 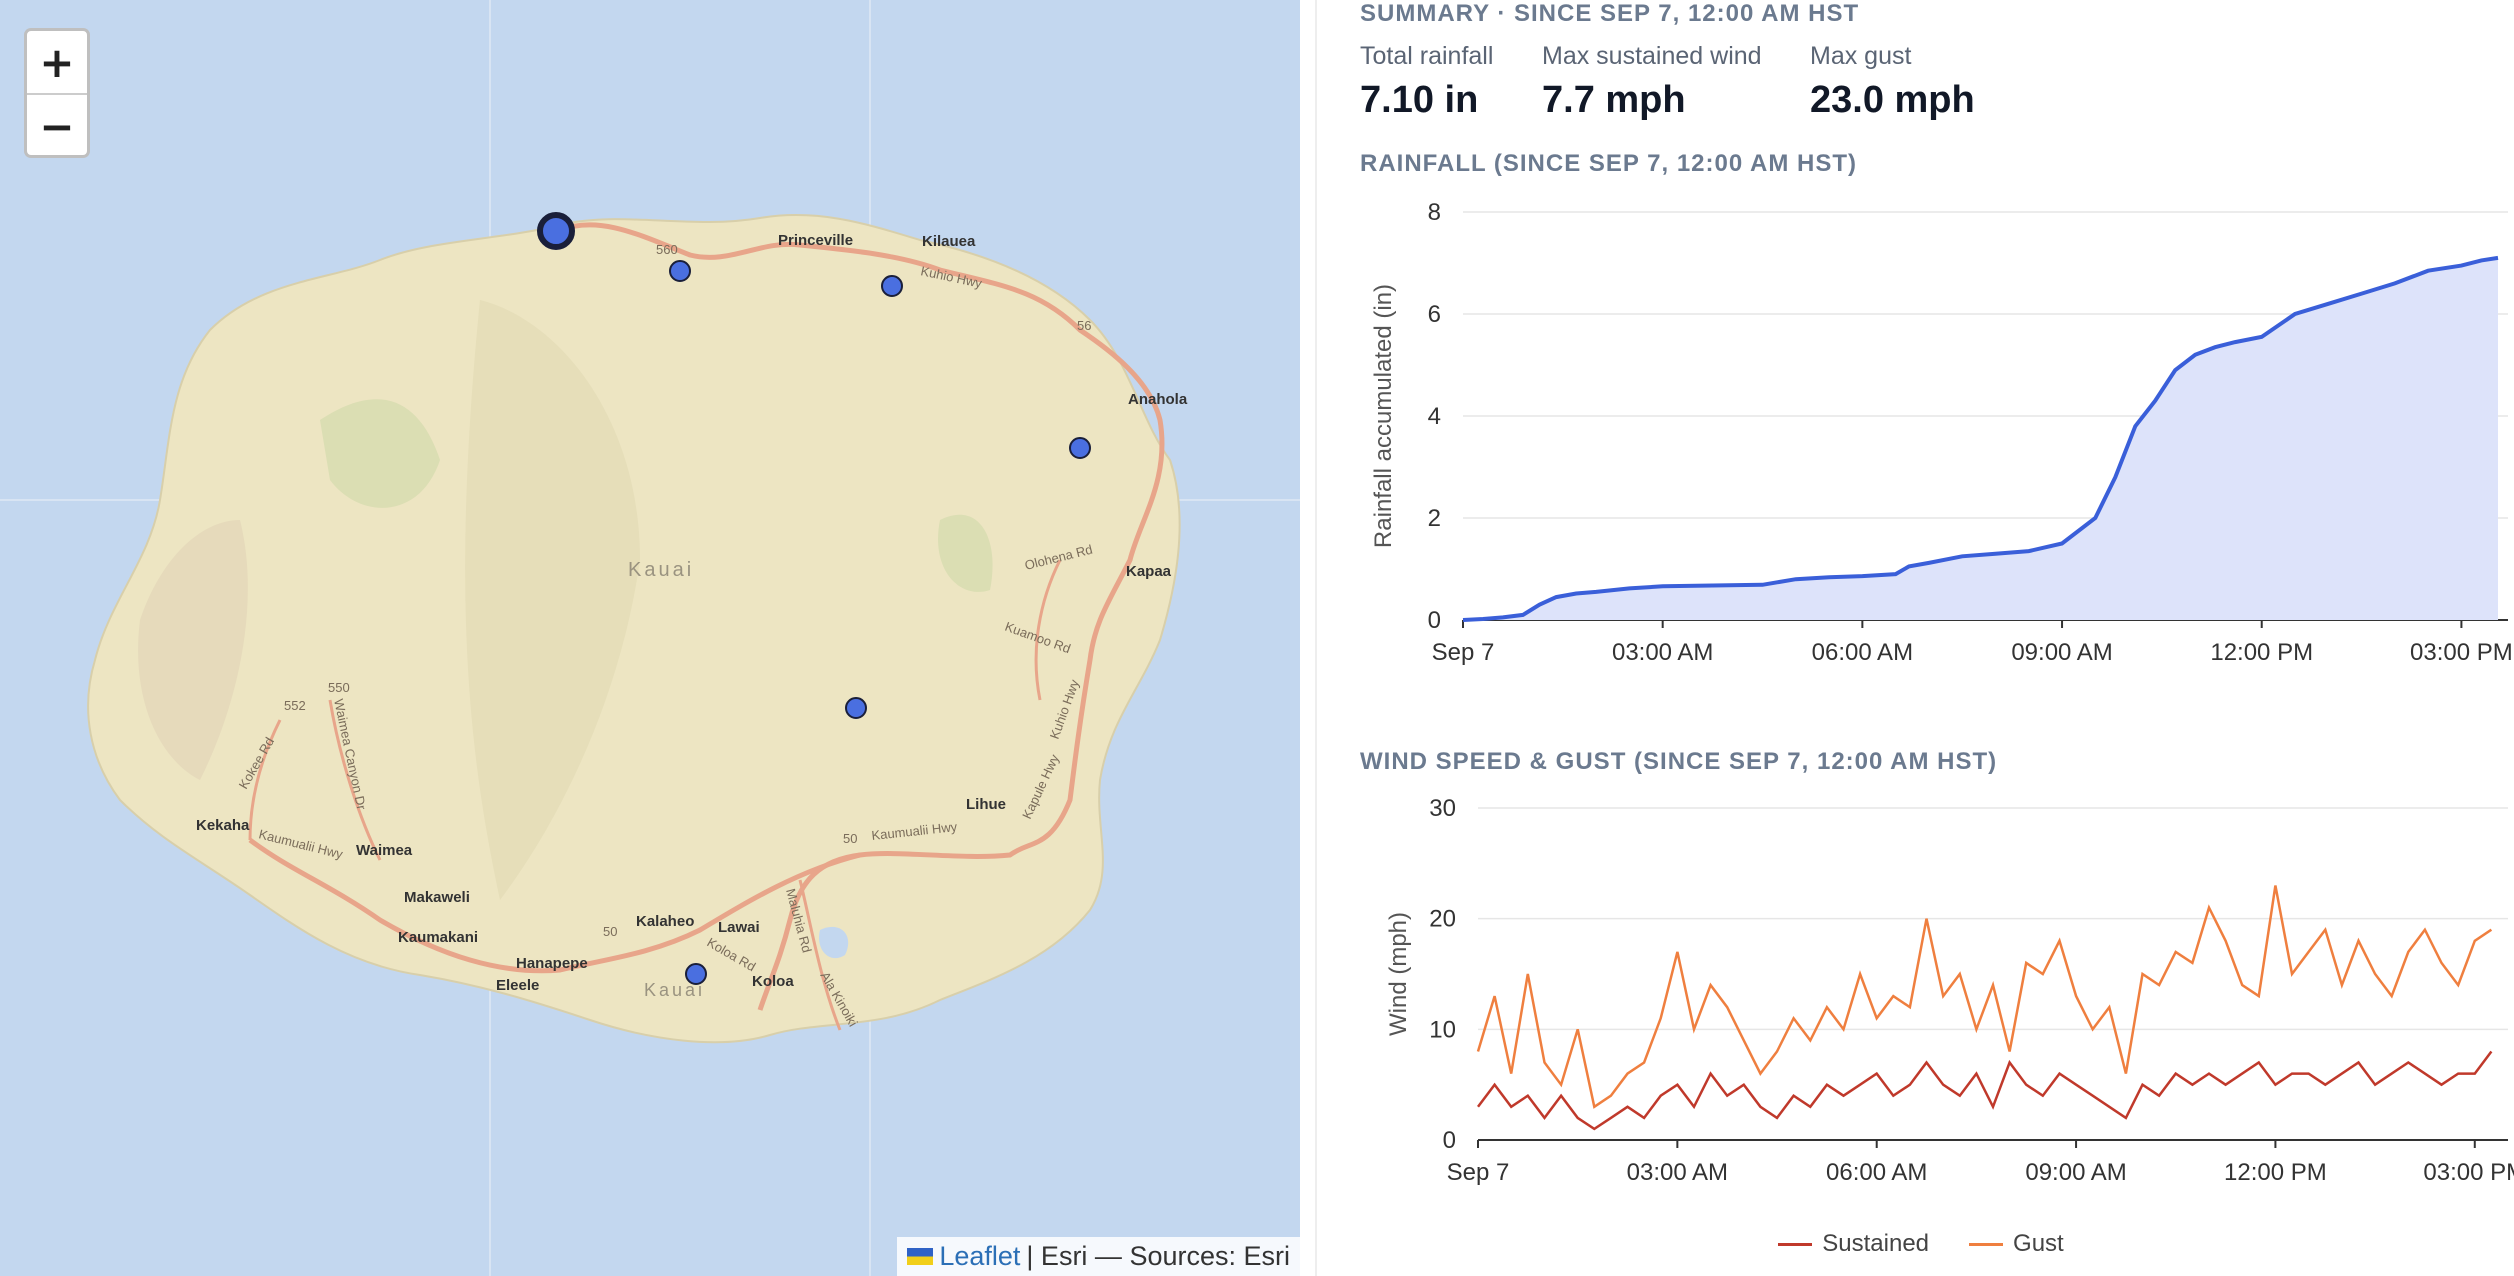 What do you see at coordinates (1892, 100) in the screenshot?
I see `stat-value: 23.0 mph` at bounding box center [1892, 100].